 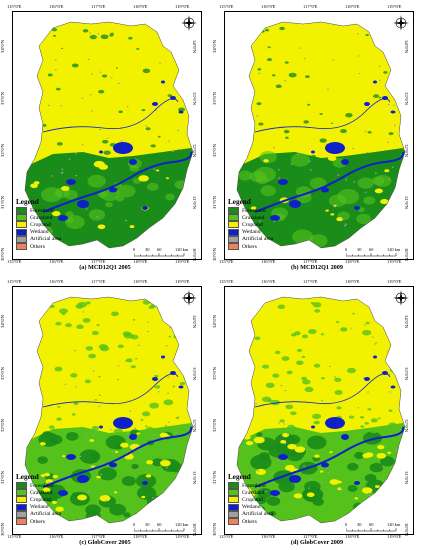 What do you see at coordinates (317, 542) in the screenshot?
I see `panel-caption: (d) GlobCover 2009` at bounding box center [317, 542].